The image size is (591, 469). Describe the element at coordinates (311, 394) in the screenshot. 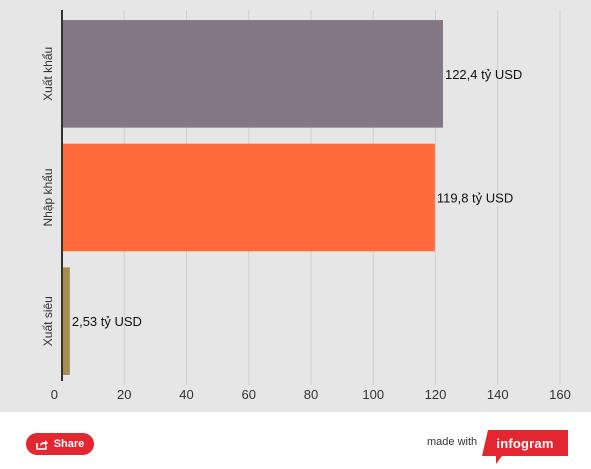

I see `x-tick-label: 80` at that location.